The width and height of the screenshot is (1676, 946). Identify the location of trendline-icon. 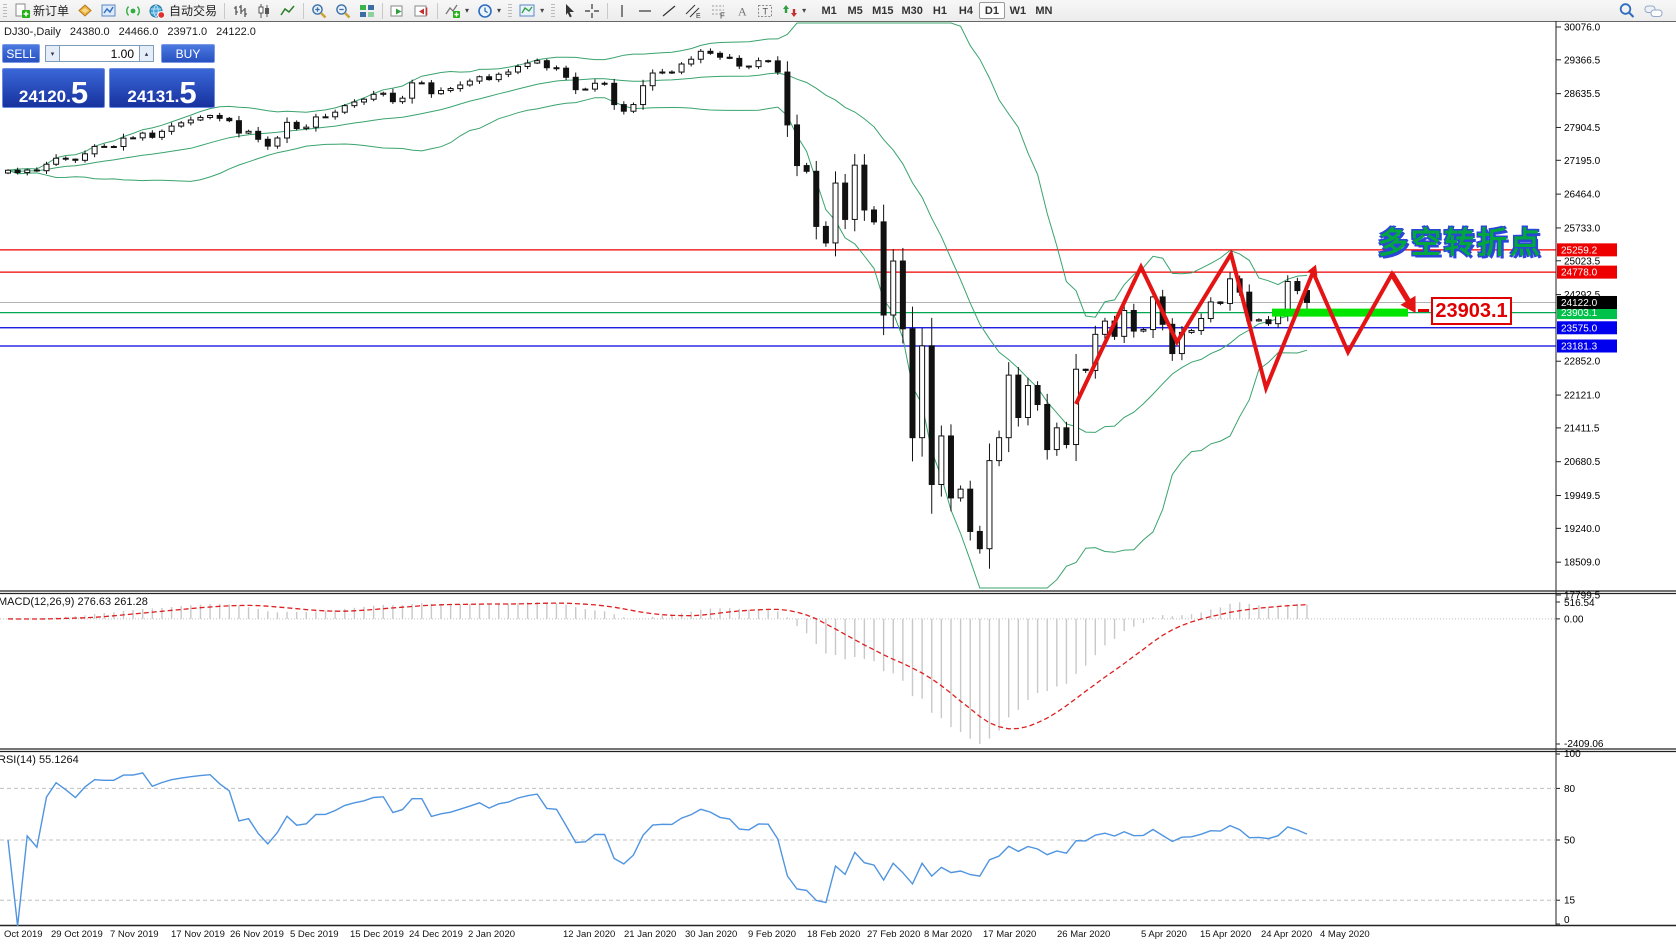
(669, 11).